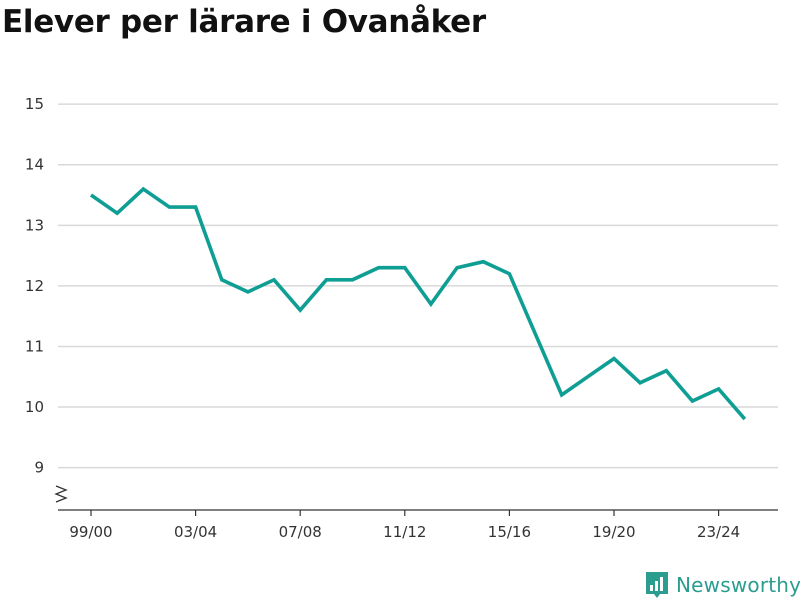  I want to click on axis-break-icon, so click(61, 494).